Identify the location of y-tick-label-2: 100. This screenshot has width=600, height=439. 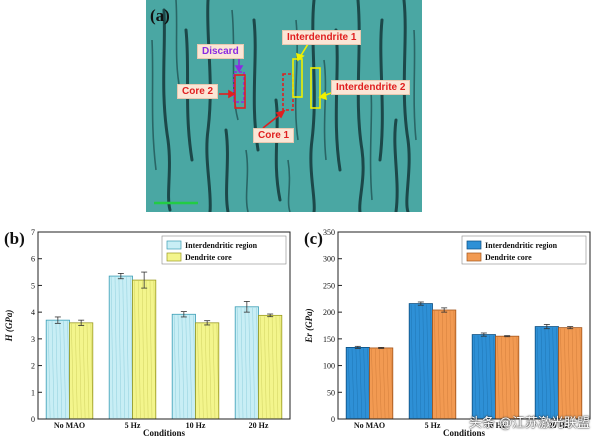
(329, 366).